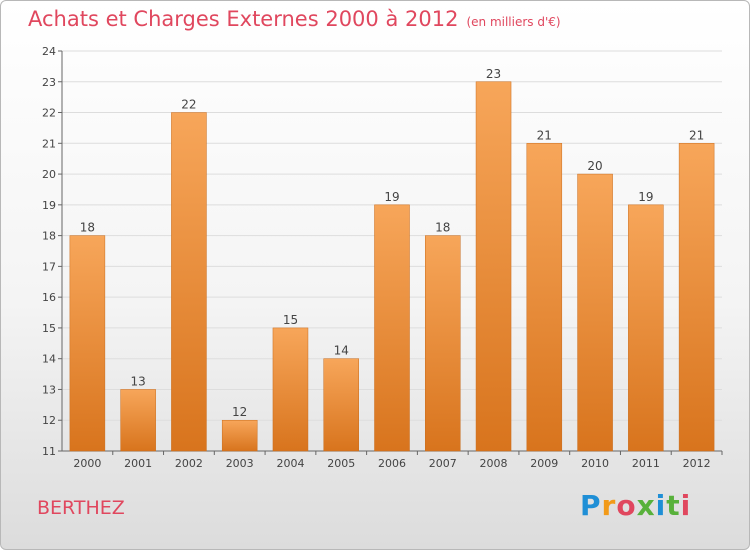 The height and width of the screenshot is (550, 750). What do you see at coordinates (138, 420) in the screenshot?
I see `bar-2001` at bounding box center [138, 420].